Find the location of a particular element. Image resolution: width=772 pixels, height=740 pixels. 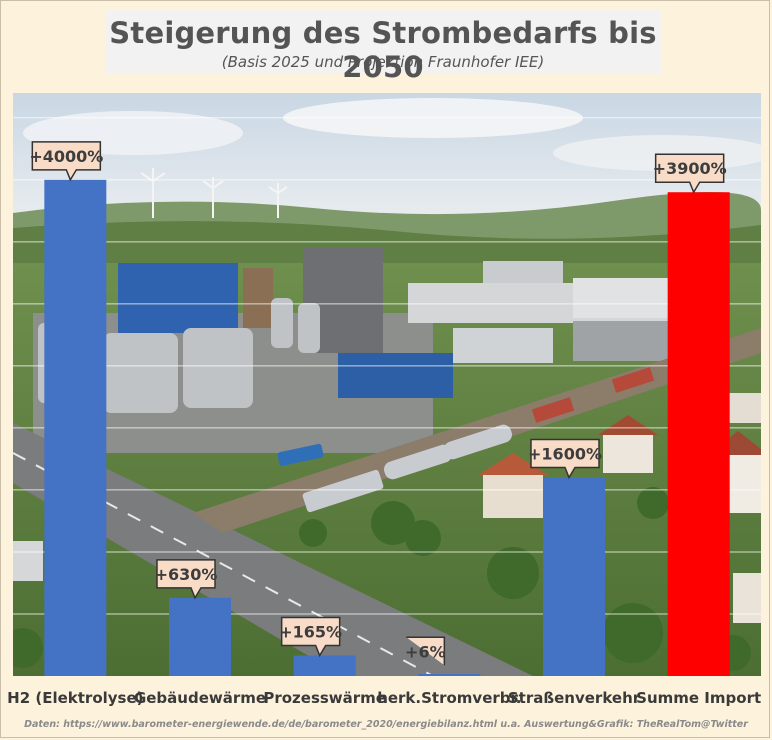

data-label-callout: +165% is located at coordinates (310, 637).